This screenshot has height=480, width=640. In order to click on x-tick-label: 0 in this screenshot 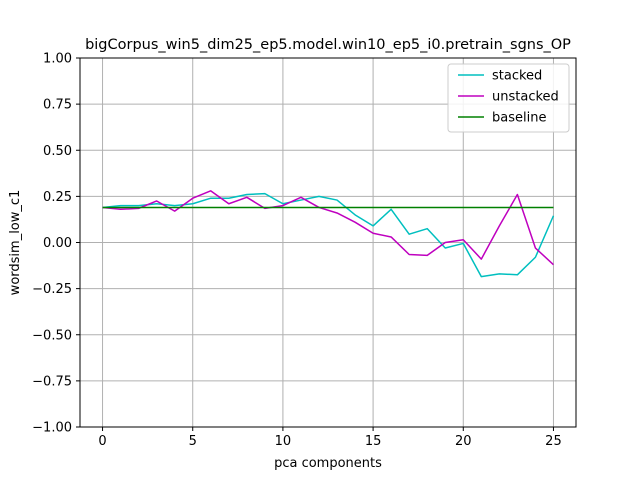, I will do `click(102, 441)`.